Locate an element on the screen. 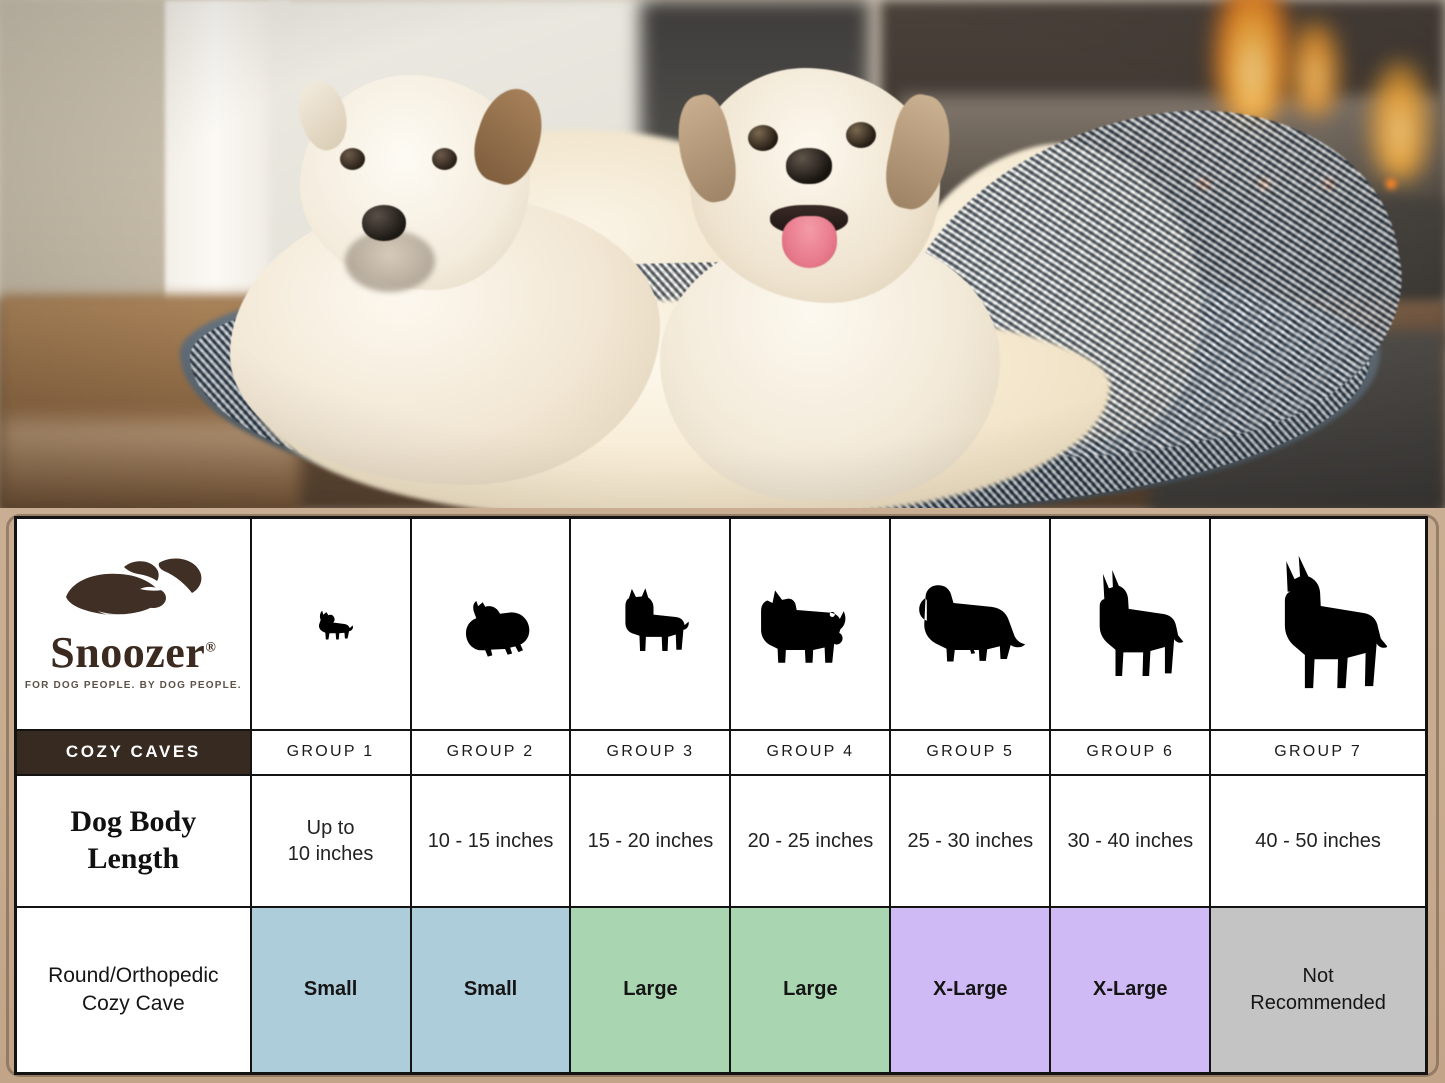 The image size is (1445, 1083). group-label: GROUP 6 is located at coordinates (1130, 752).